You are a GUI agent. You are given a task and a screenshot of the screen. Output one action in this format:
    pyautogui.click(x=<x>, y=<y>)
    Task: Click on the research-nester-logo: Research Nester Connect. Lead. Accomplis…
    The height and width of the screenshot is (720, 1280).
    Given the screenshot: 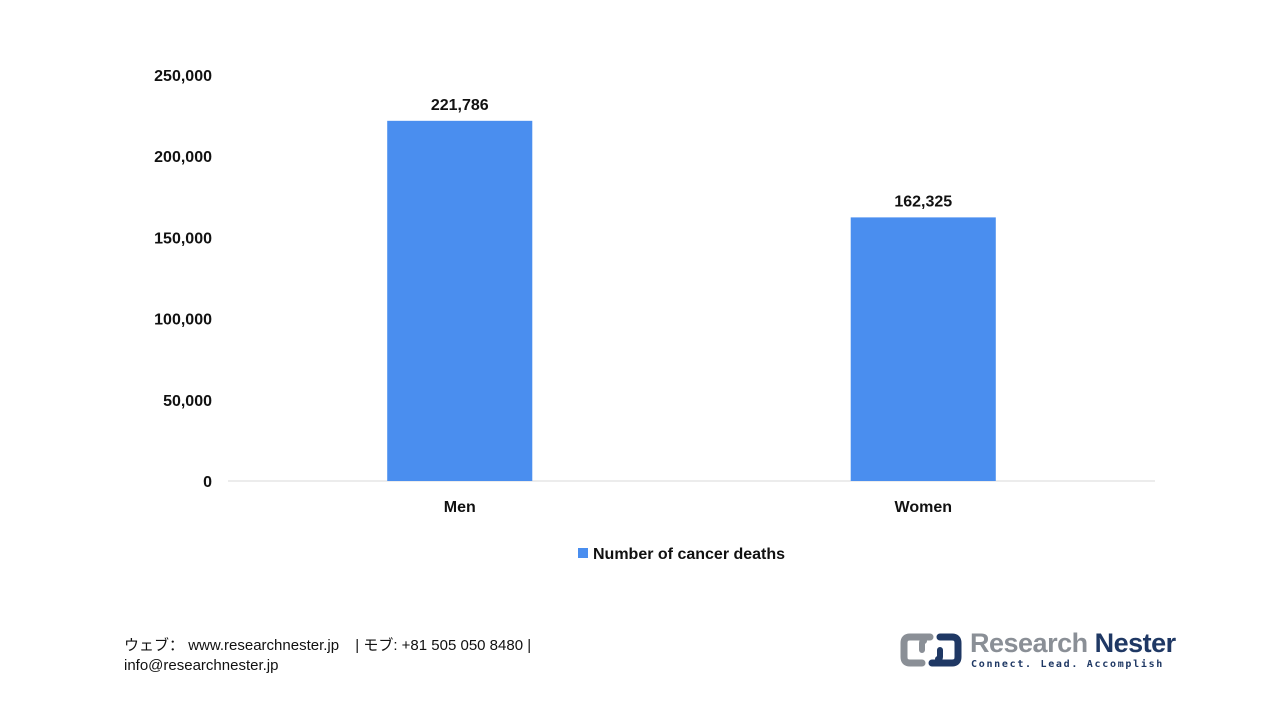 What is the action you would take?
    pyautogui.click(x=1038, y=650)
    